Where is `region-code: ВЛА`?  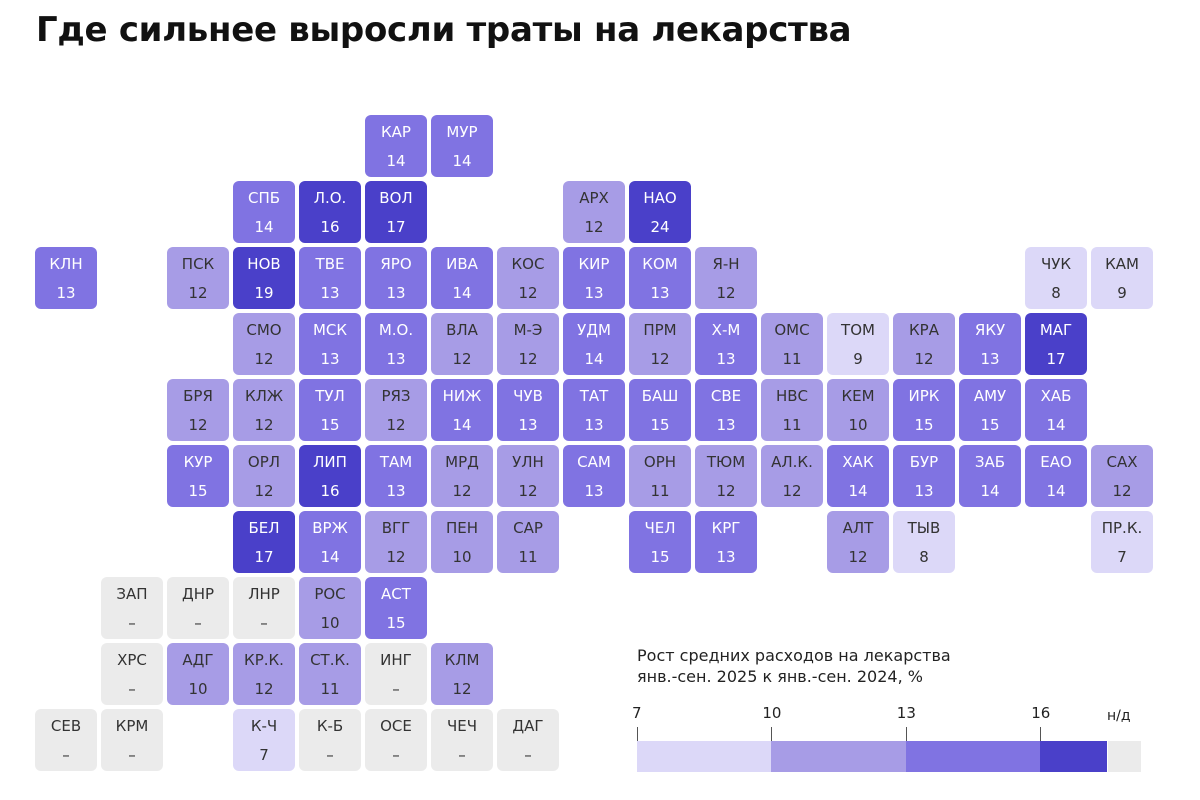
region-code: ВЛА is located at coordinates (462, 330).